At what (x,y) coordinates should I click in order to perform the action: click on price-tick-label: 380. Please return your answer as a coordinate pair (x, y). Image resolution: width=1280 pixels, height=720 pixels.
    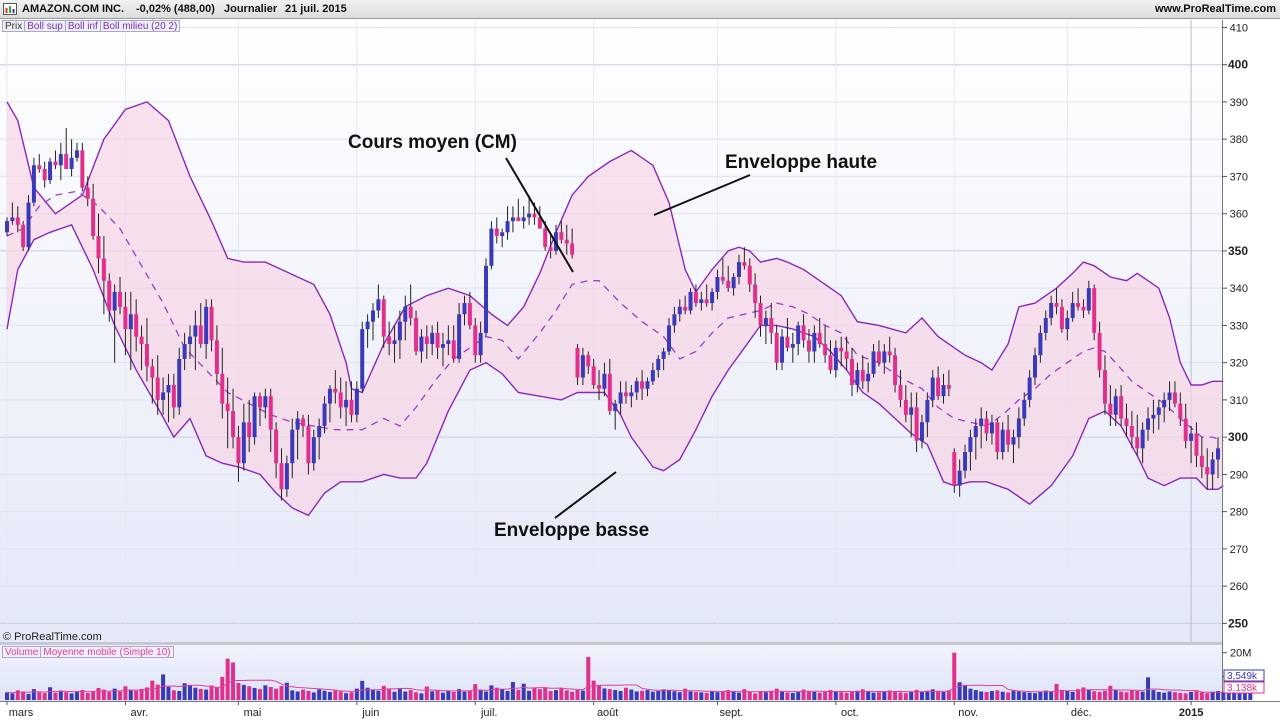
    Looking at the image, I should click on (1239, 140).